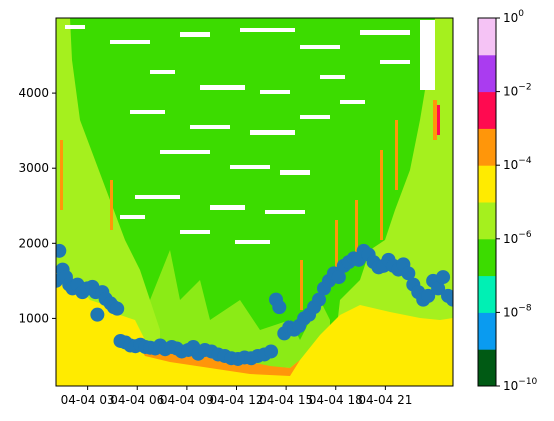  I want to click on x-tick-label: 04-04 09, so click(187, 400).